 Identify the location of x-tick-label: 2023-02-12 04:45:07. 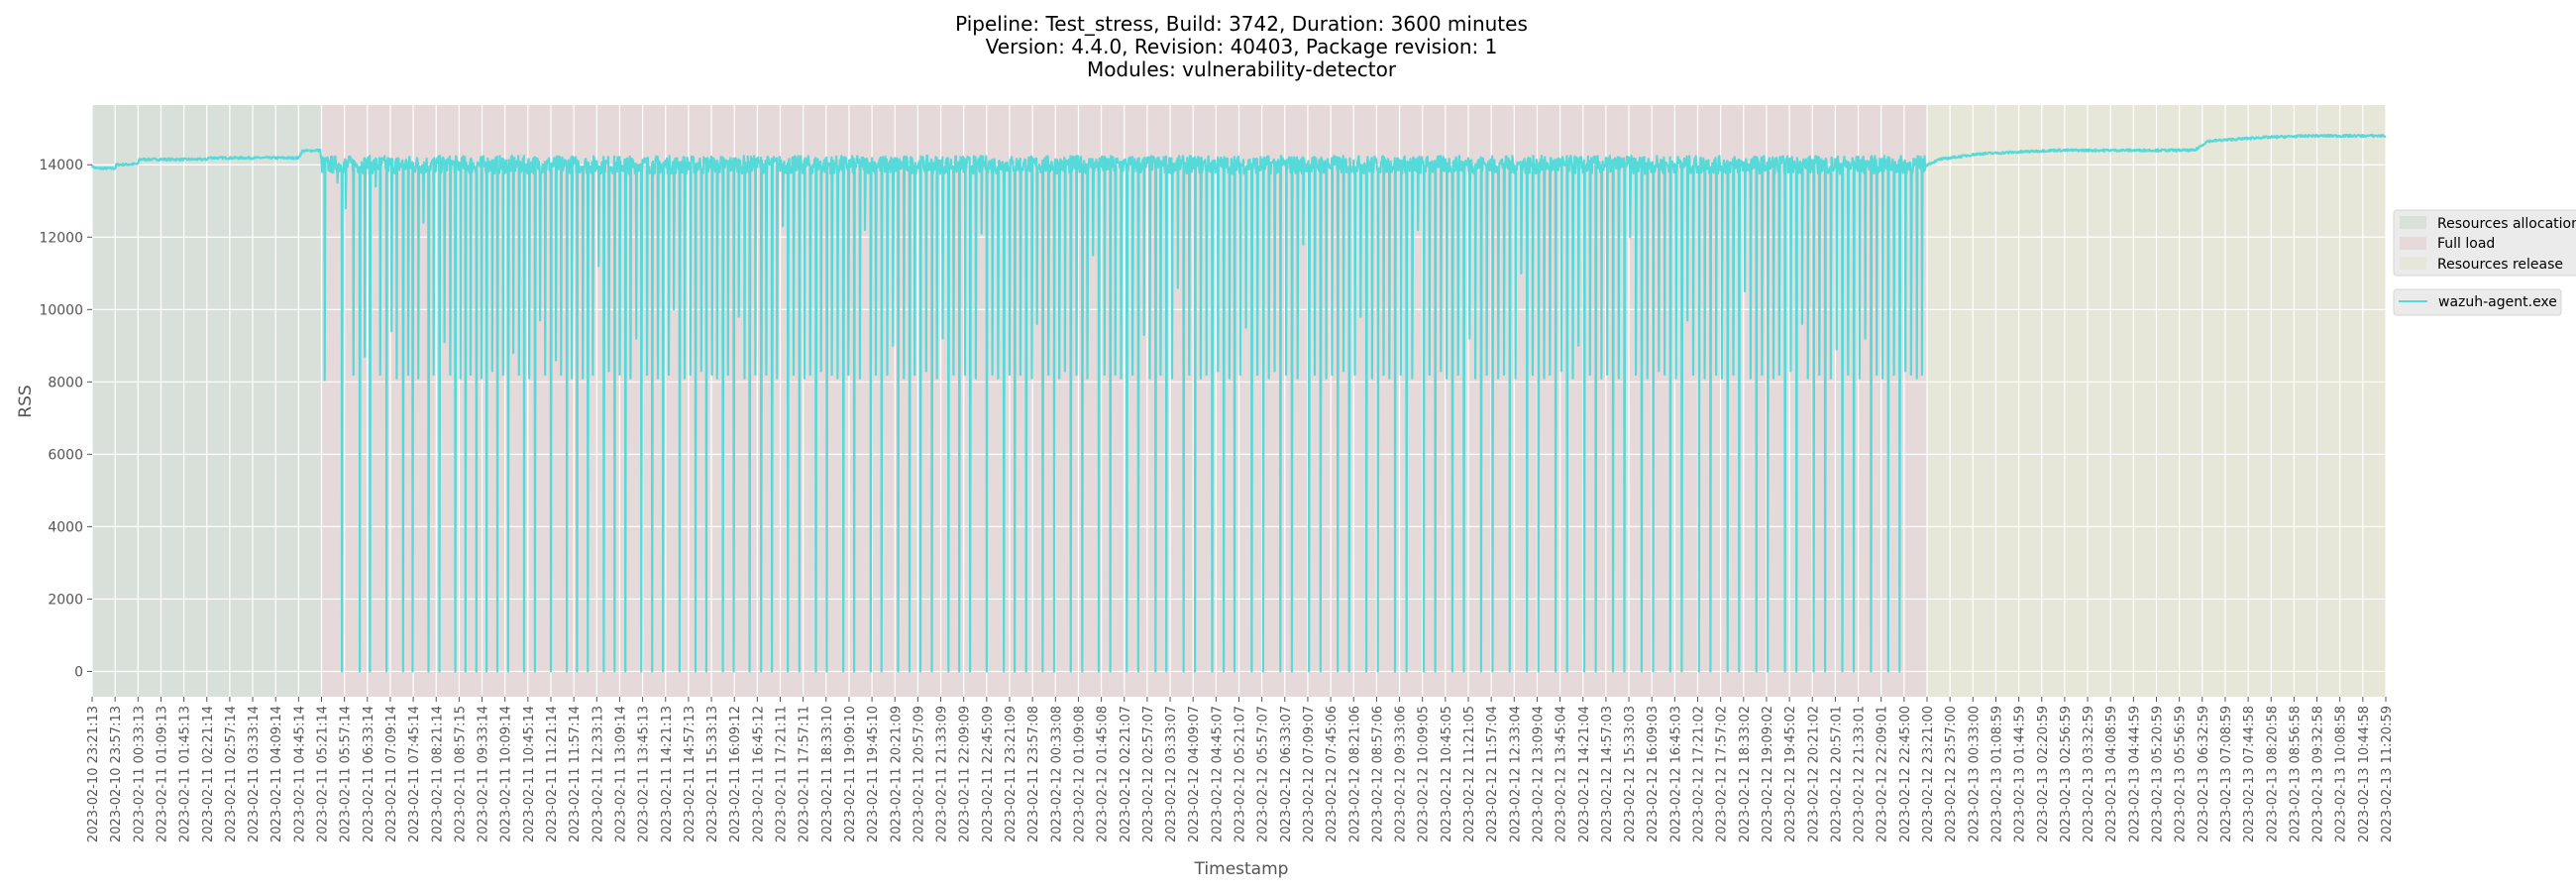
(1217, 774).